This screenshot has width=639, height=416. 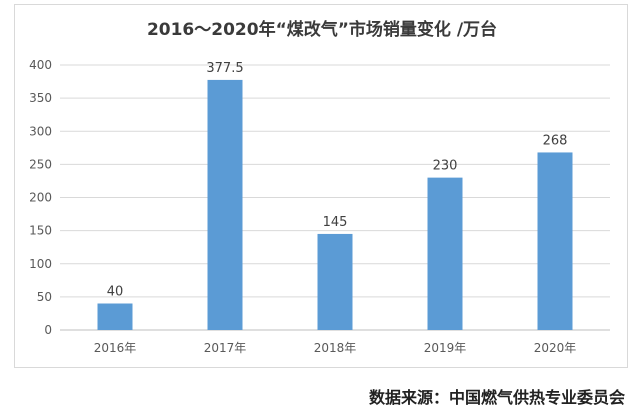 I want to click on data-label: 40, so click(x=115, y=292).